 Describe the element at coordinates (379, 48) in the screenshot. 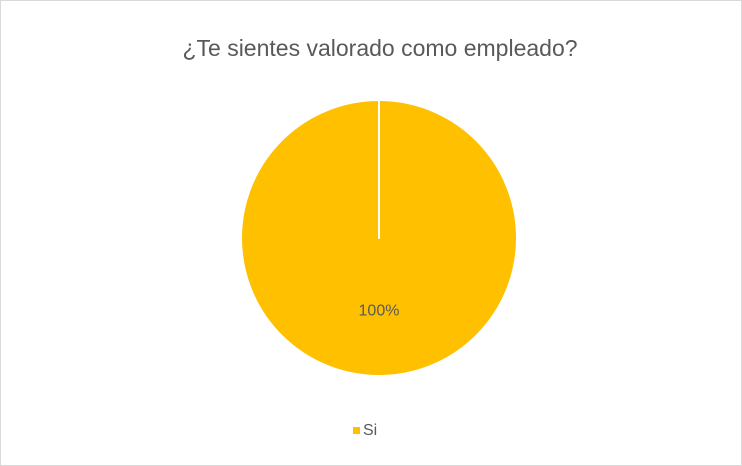

I see `chart-title: ¿Te sientes valorado como empleado?` at that location.